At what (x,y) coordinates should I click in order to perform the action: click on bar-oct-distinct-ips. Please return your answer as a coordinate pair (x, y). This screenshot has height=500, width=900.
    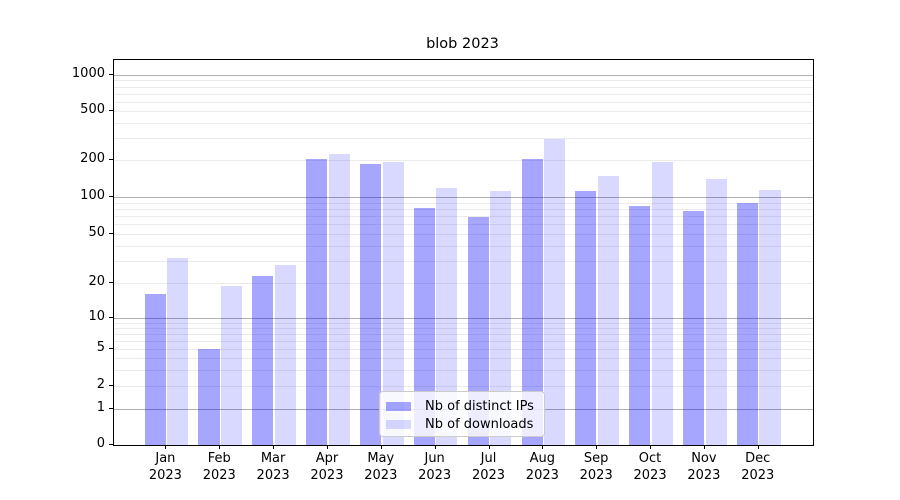
    Looking at the image, I should click on (640, 325).